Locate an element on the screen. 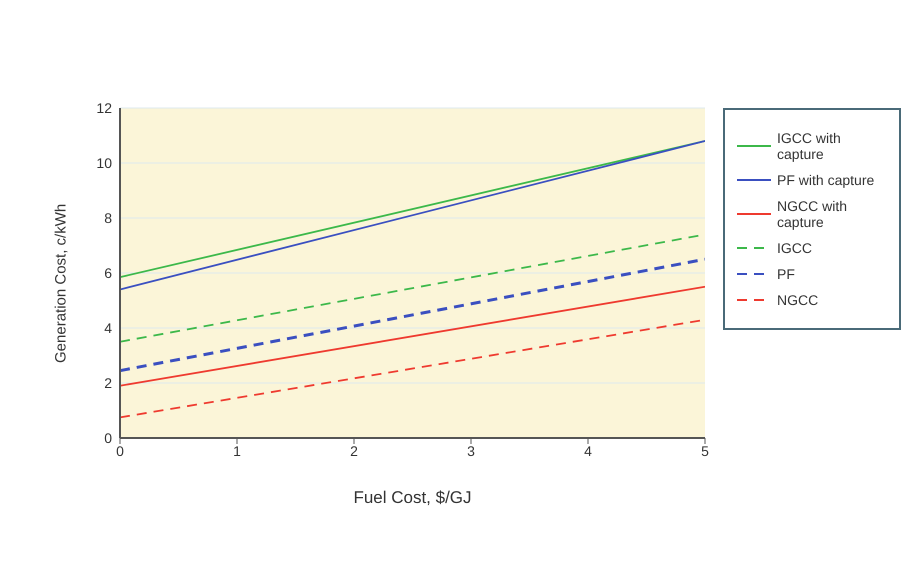 This screenshot has width=921, height=587. x-tick-label: 2 is located at coordinates (354, 450).